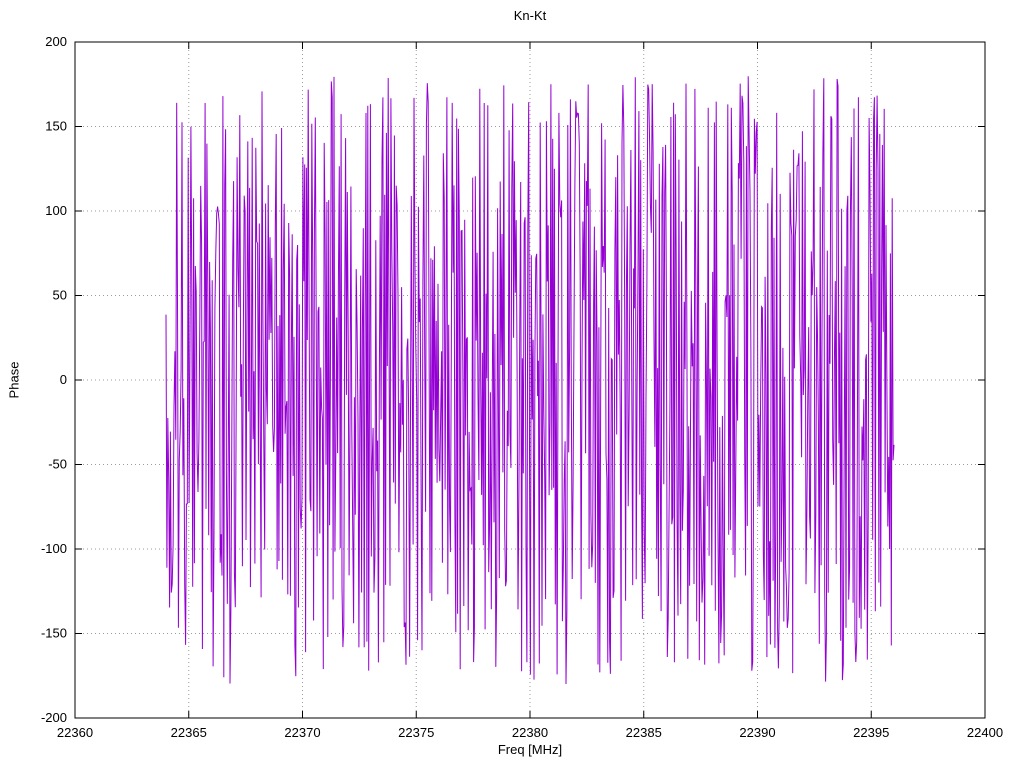 This screenshot has height=768, width=1024. I want to click on x-tick-label: 22380, so click(530, 732).